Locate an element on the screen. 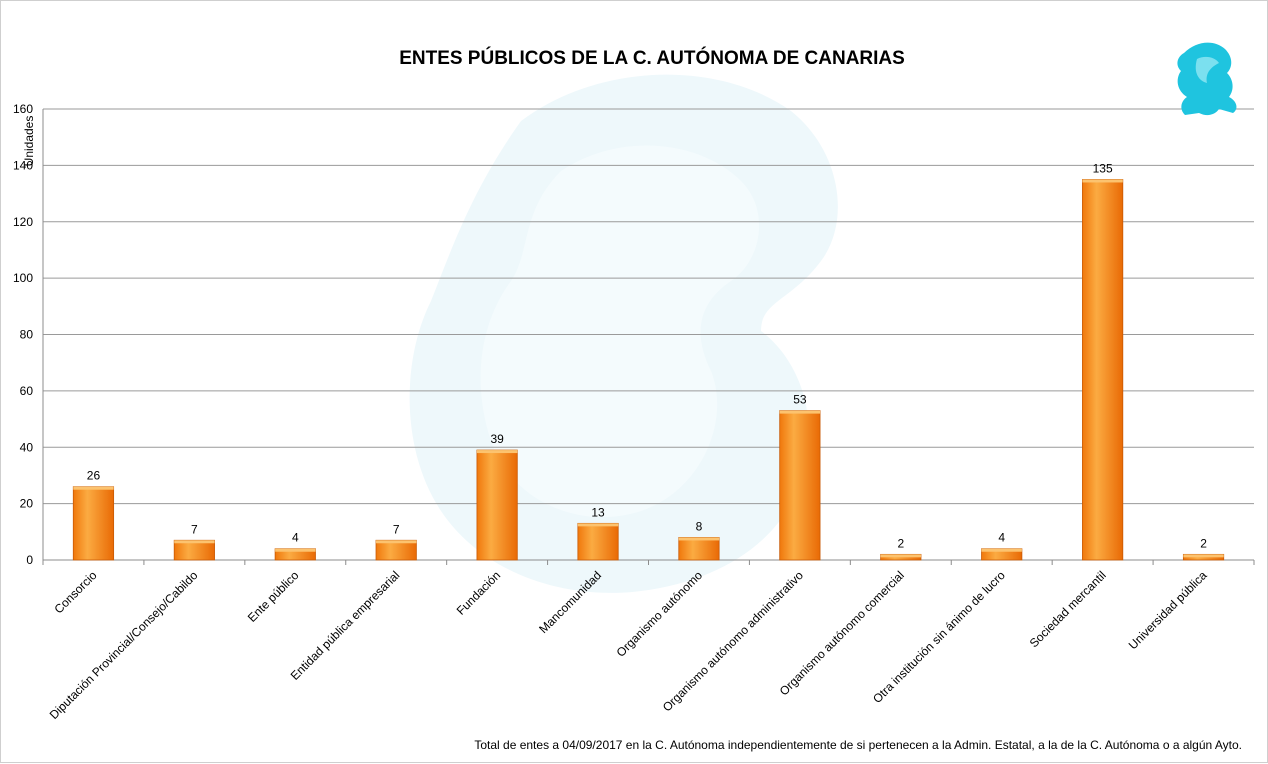 The image size is (1268, 764). y-tick-label: 80 is located at coordinates (27, 335).